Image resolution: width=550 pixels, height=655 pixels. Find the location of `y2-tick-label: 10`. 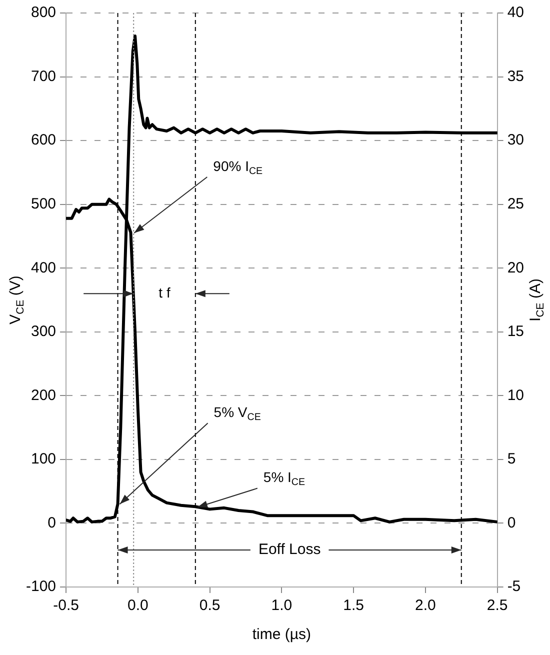

y2-tick-label: 10 is located at coordinates (515, 395).